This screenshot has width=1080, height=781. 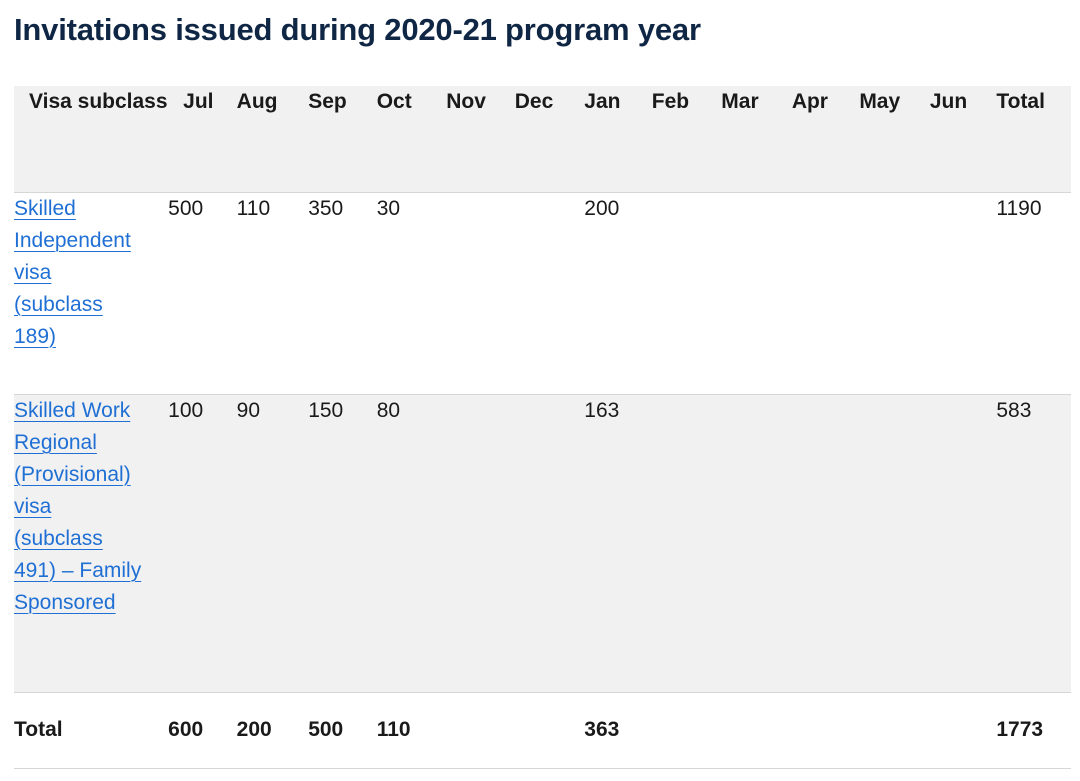 I want to click on total-dec, so click(x=549, y=730).